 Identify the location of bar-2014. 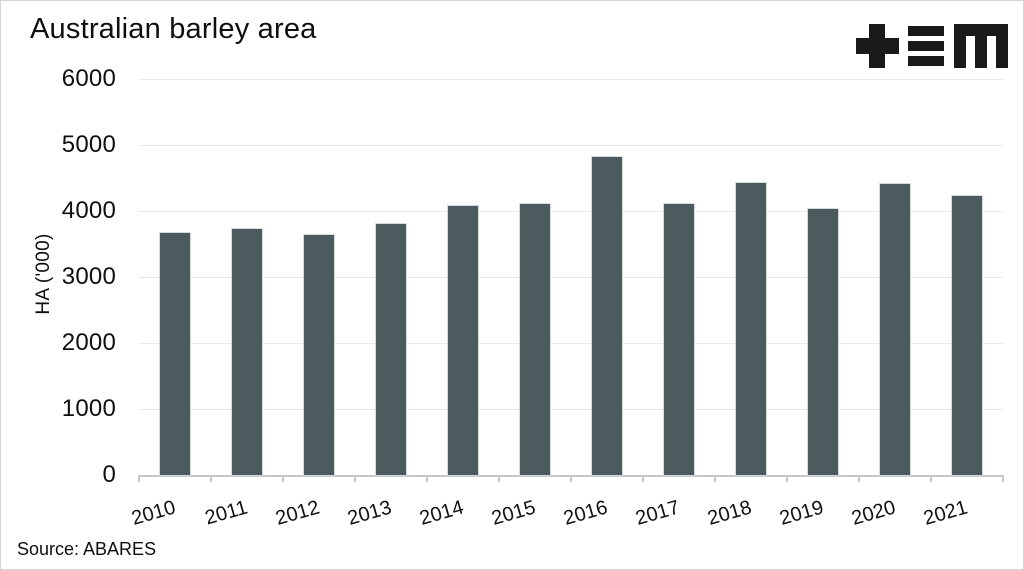
(463, 340).